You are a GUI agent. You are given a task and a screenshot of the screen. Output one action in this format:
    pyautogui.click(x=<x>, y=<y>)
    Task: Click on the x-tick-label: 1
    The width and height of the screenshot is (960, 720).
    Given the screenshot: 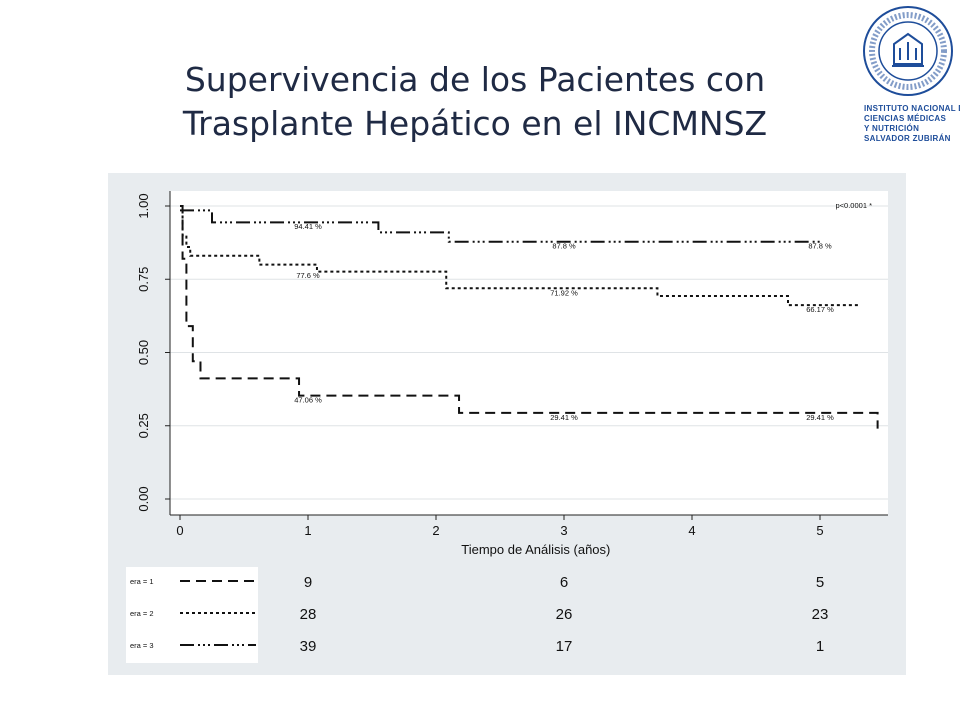 What is the action you would take?
    pyautogui.click(x=307, y=530)
    